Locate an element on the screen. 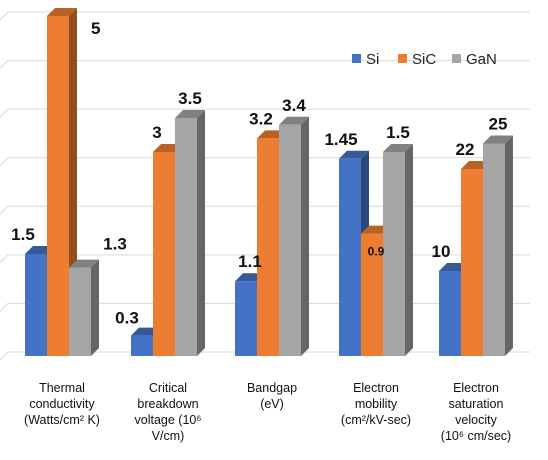 The width and height of the screenshot is (548, 460). data-label: 10 is located at coordinates (441, 251).